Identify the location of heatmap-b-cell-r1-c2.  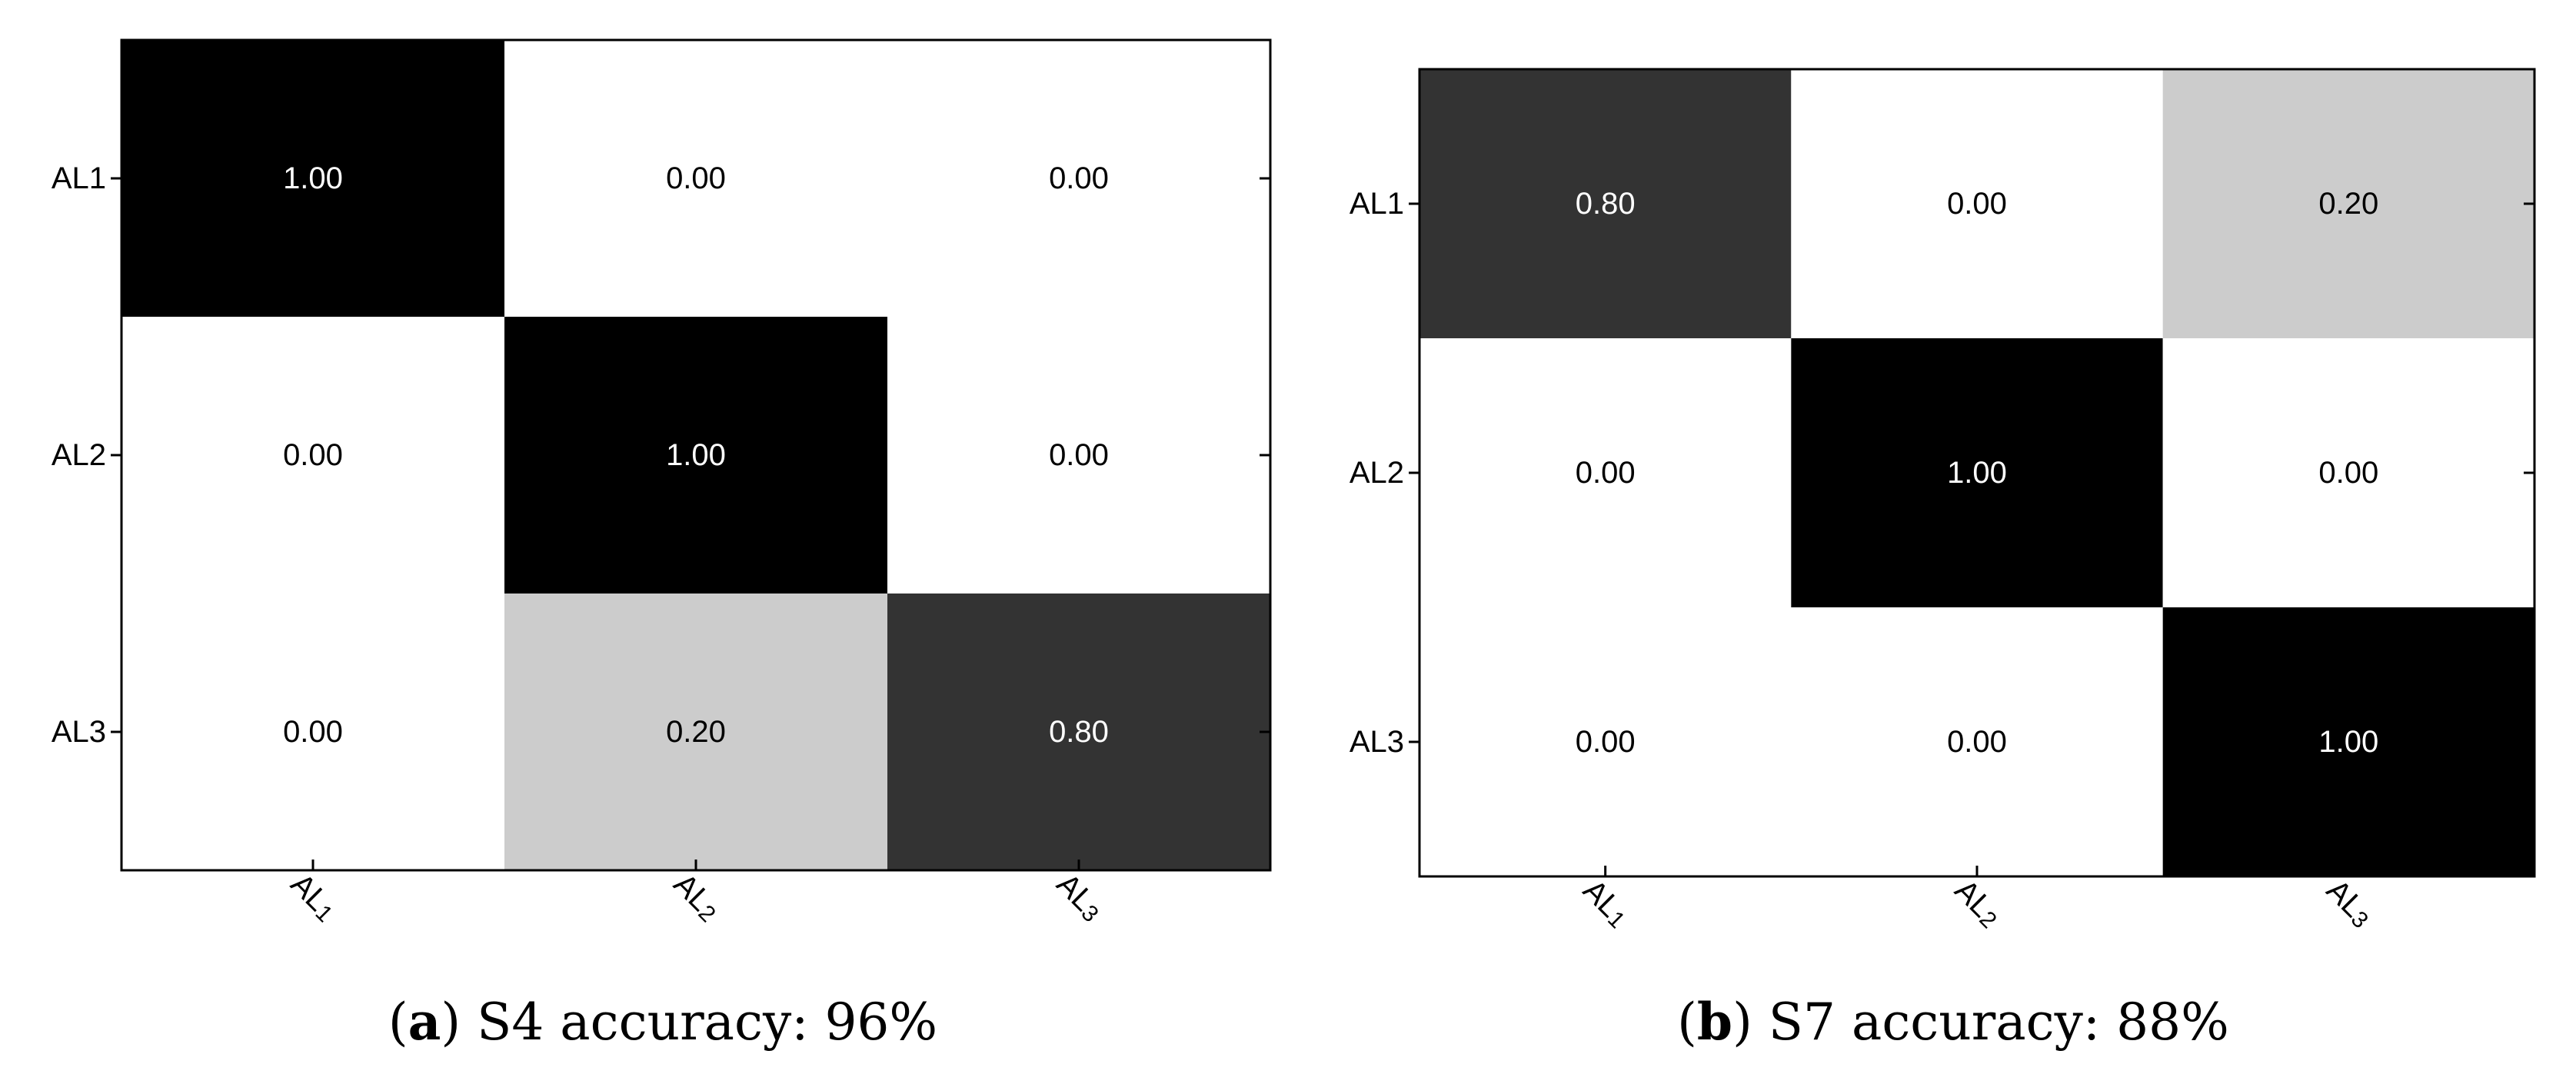
(1977, 203).